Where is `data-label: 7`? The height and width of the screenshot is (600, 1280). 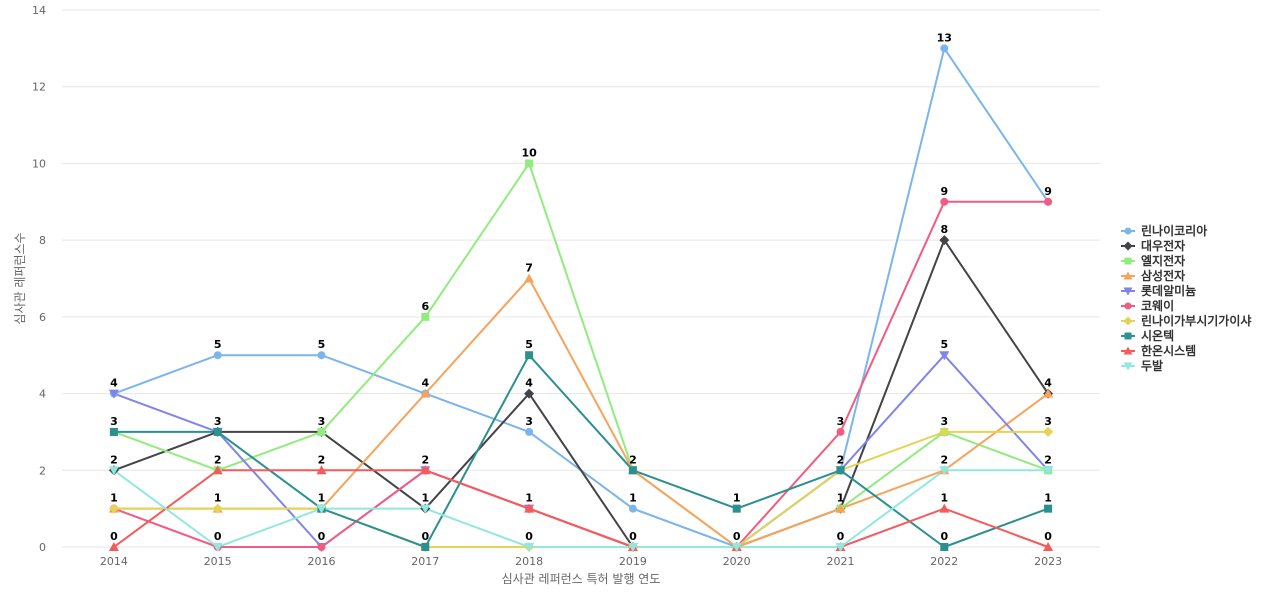
data-label: 7 is located at coordinates (529, 268).